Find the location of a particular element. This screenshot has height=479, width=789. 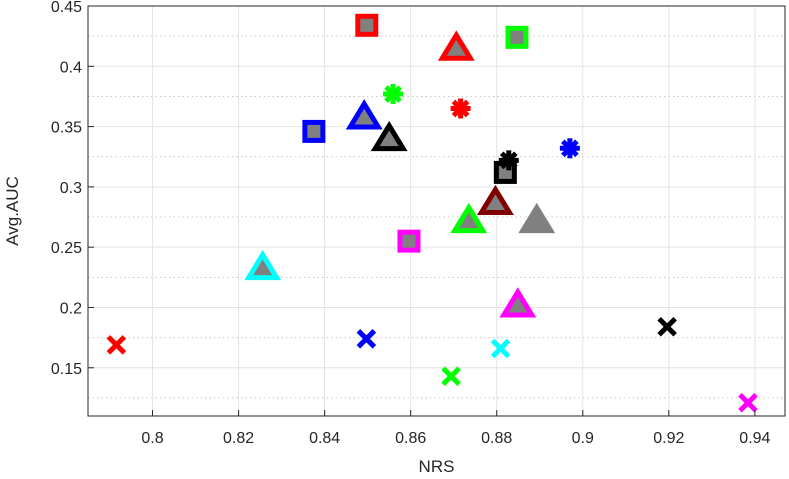

y-tick-label: 0.2 is located at coordinates (71, 308).